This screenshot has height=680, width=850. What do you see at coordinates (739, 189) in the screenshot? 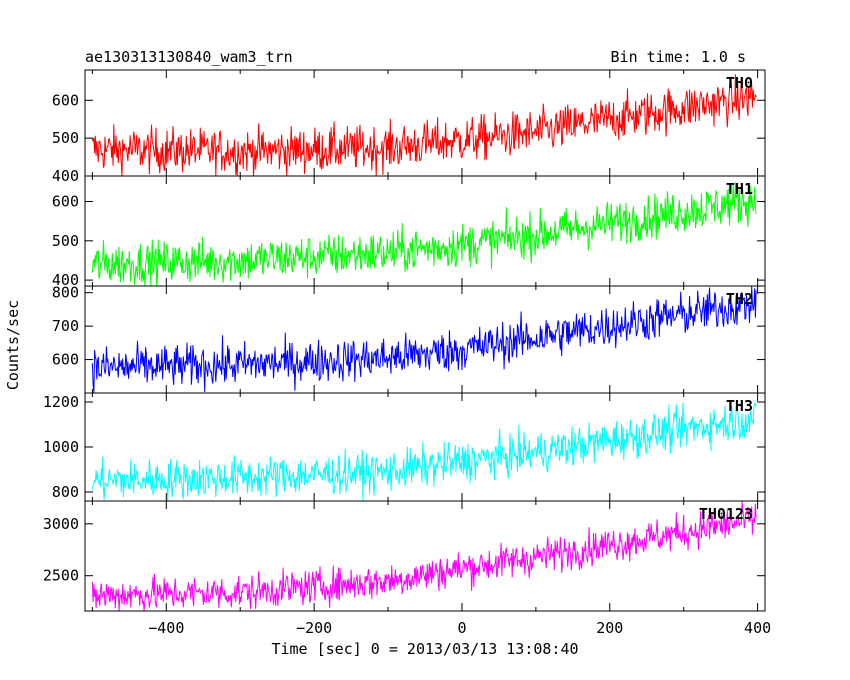
I see `panel-label-th1: TH1` at bounding box center [739, 189].